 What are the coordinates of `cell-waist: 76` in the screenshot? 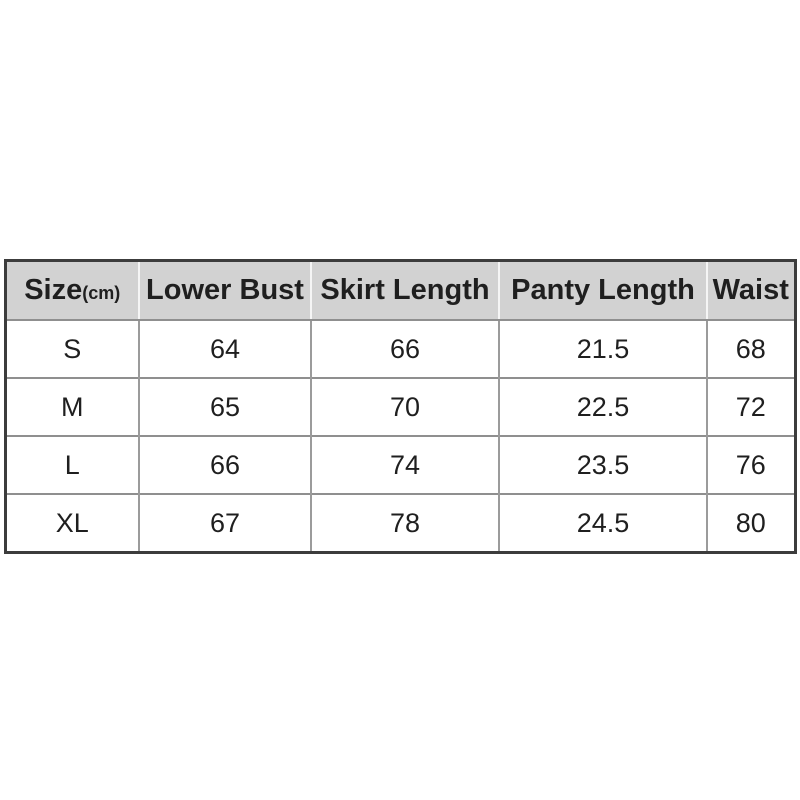 It's located at (750, 464).